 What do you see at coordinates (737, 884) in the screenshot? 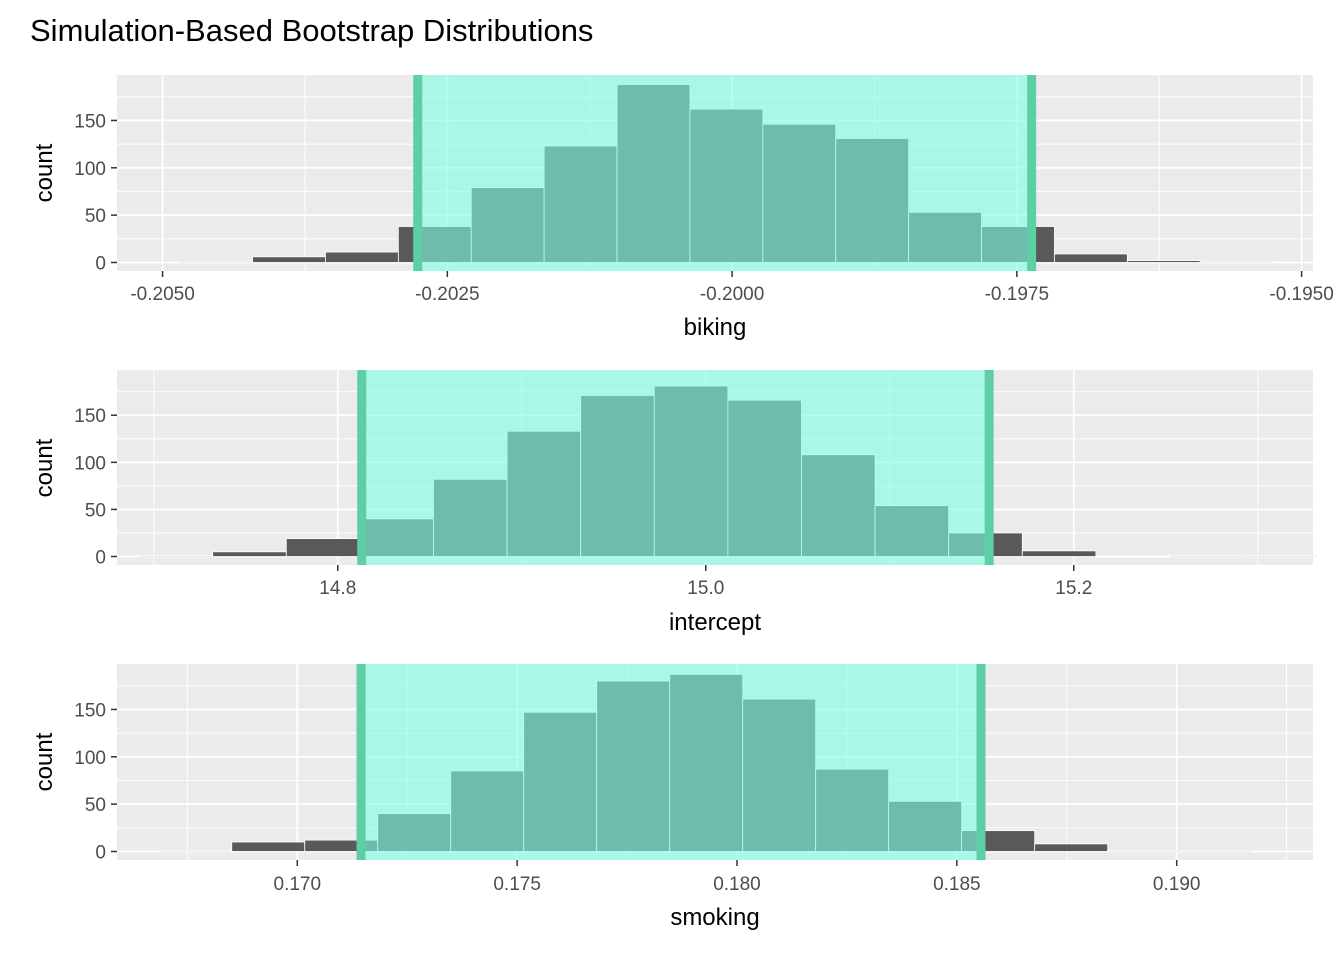
I see `x-tick-label: 0.180` at bounding box center [737, 884].